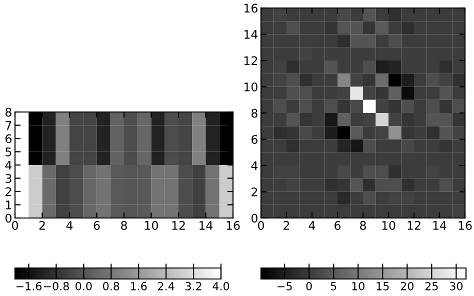  What do you see at coordinates (166, 286) in the screenshot?
I see `color-bar-label: 2.4` at bounding box center [166, 286].